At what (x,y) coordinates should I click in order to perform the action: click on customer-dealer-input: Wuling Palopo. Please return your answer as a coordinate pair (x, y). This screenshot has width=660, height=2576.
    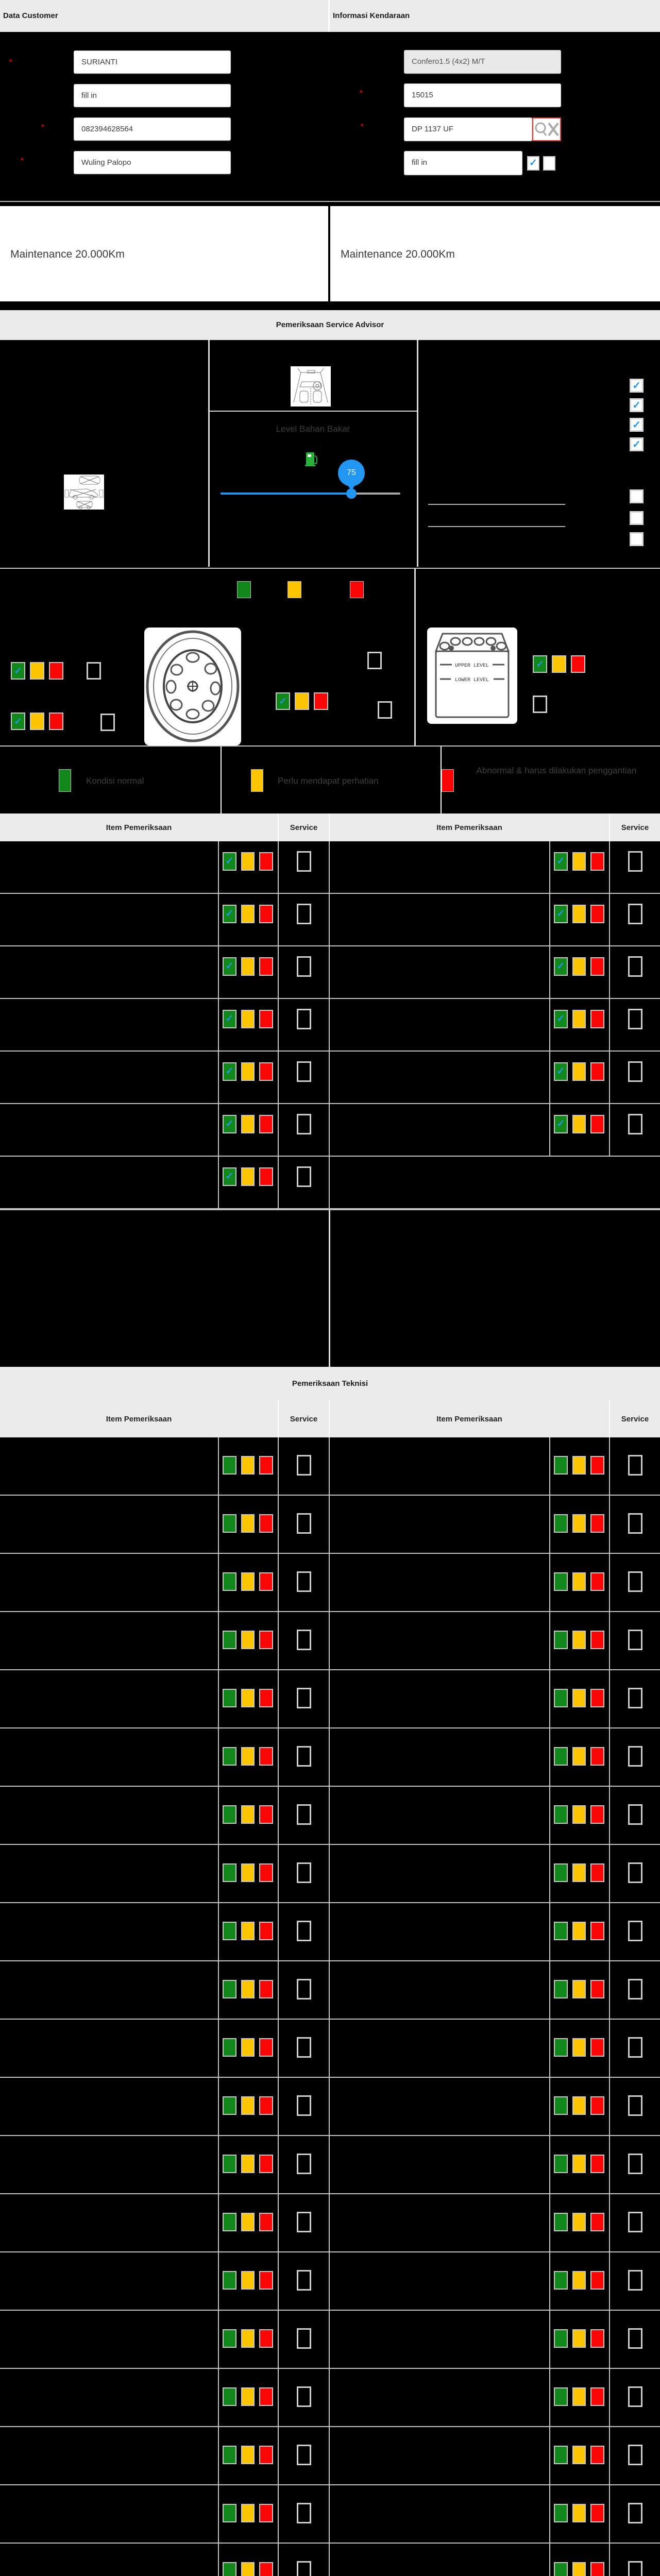
    Looking at the image, I should click on (152, 162).